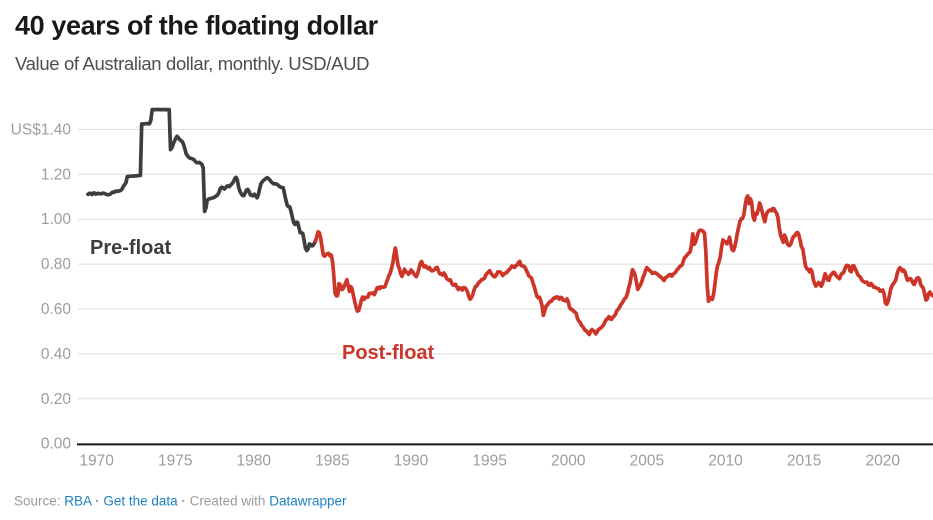  What do you see at coordinates (56, 174) in the screenshot?
I see `svg-text: 1.20` at bounding box center [56, 174].